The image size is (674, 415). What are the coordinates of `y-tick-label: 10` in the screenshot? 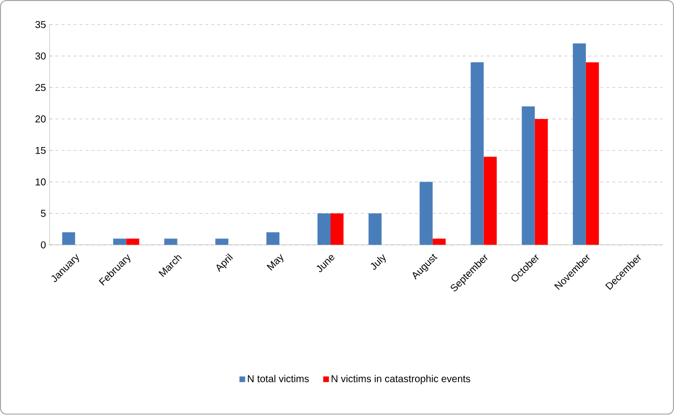 It's located at (41, 182).